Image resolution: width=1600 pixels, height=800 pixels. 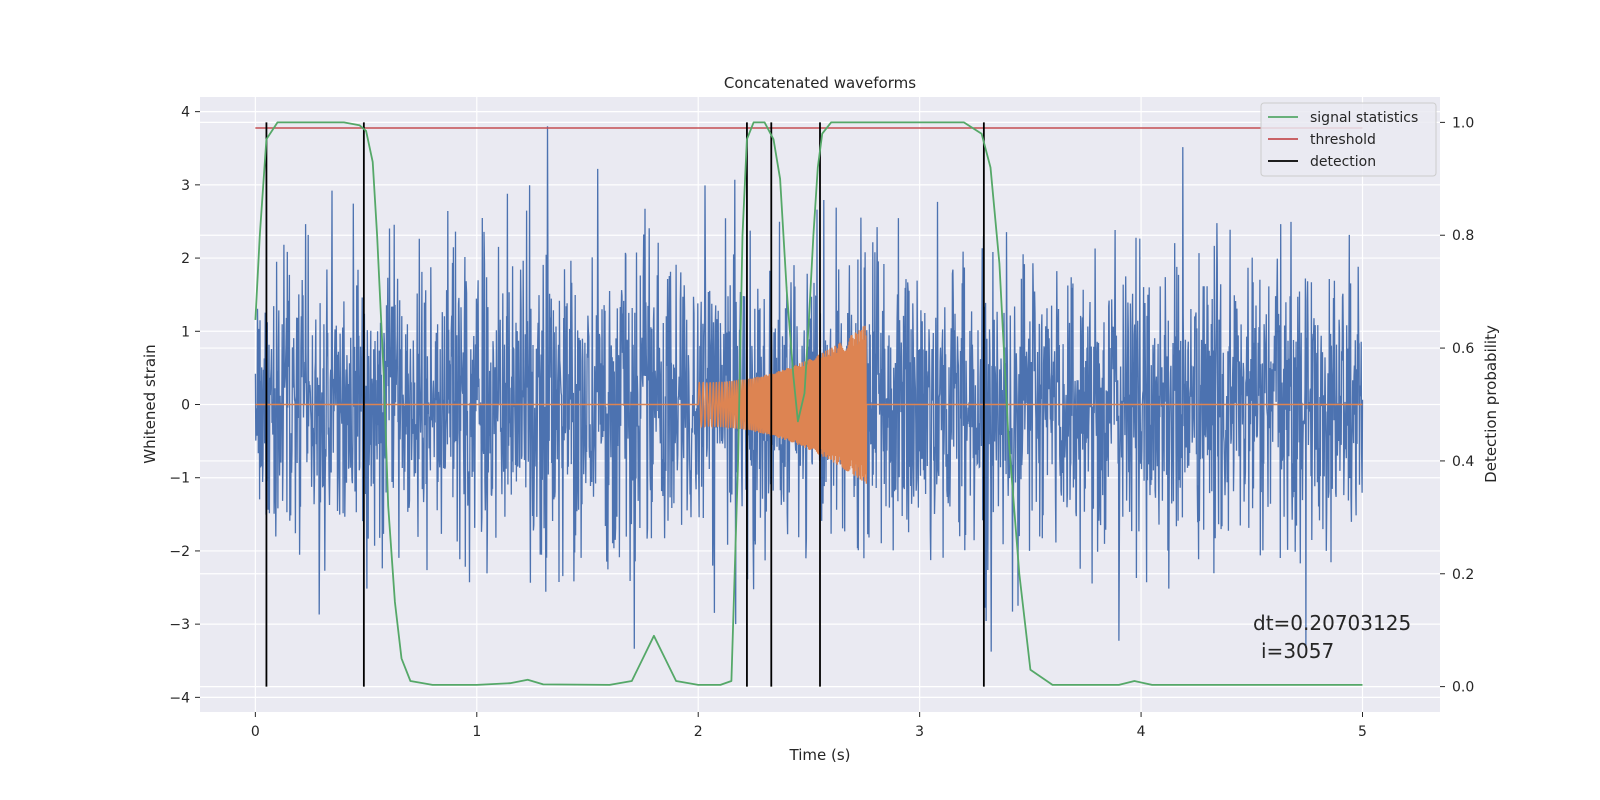 What do you see at coordinates (1463, 349) in the screenshot?
I see `y2-tick-label: 0.6` at bounding box center [1463, 349].